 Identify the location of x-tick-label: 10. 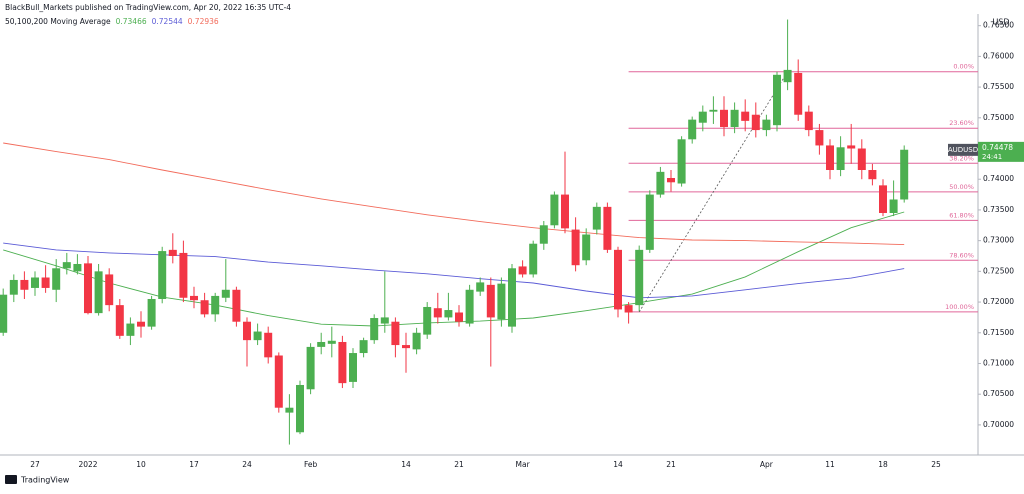
(141, 464).